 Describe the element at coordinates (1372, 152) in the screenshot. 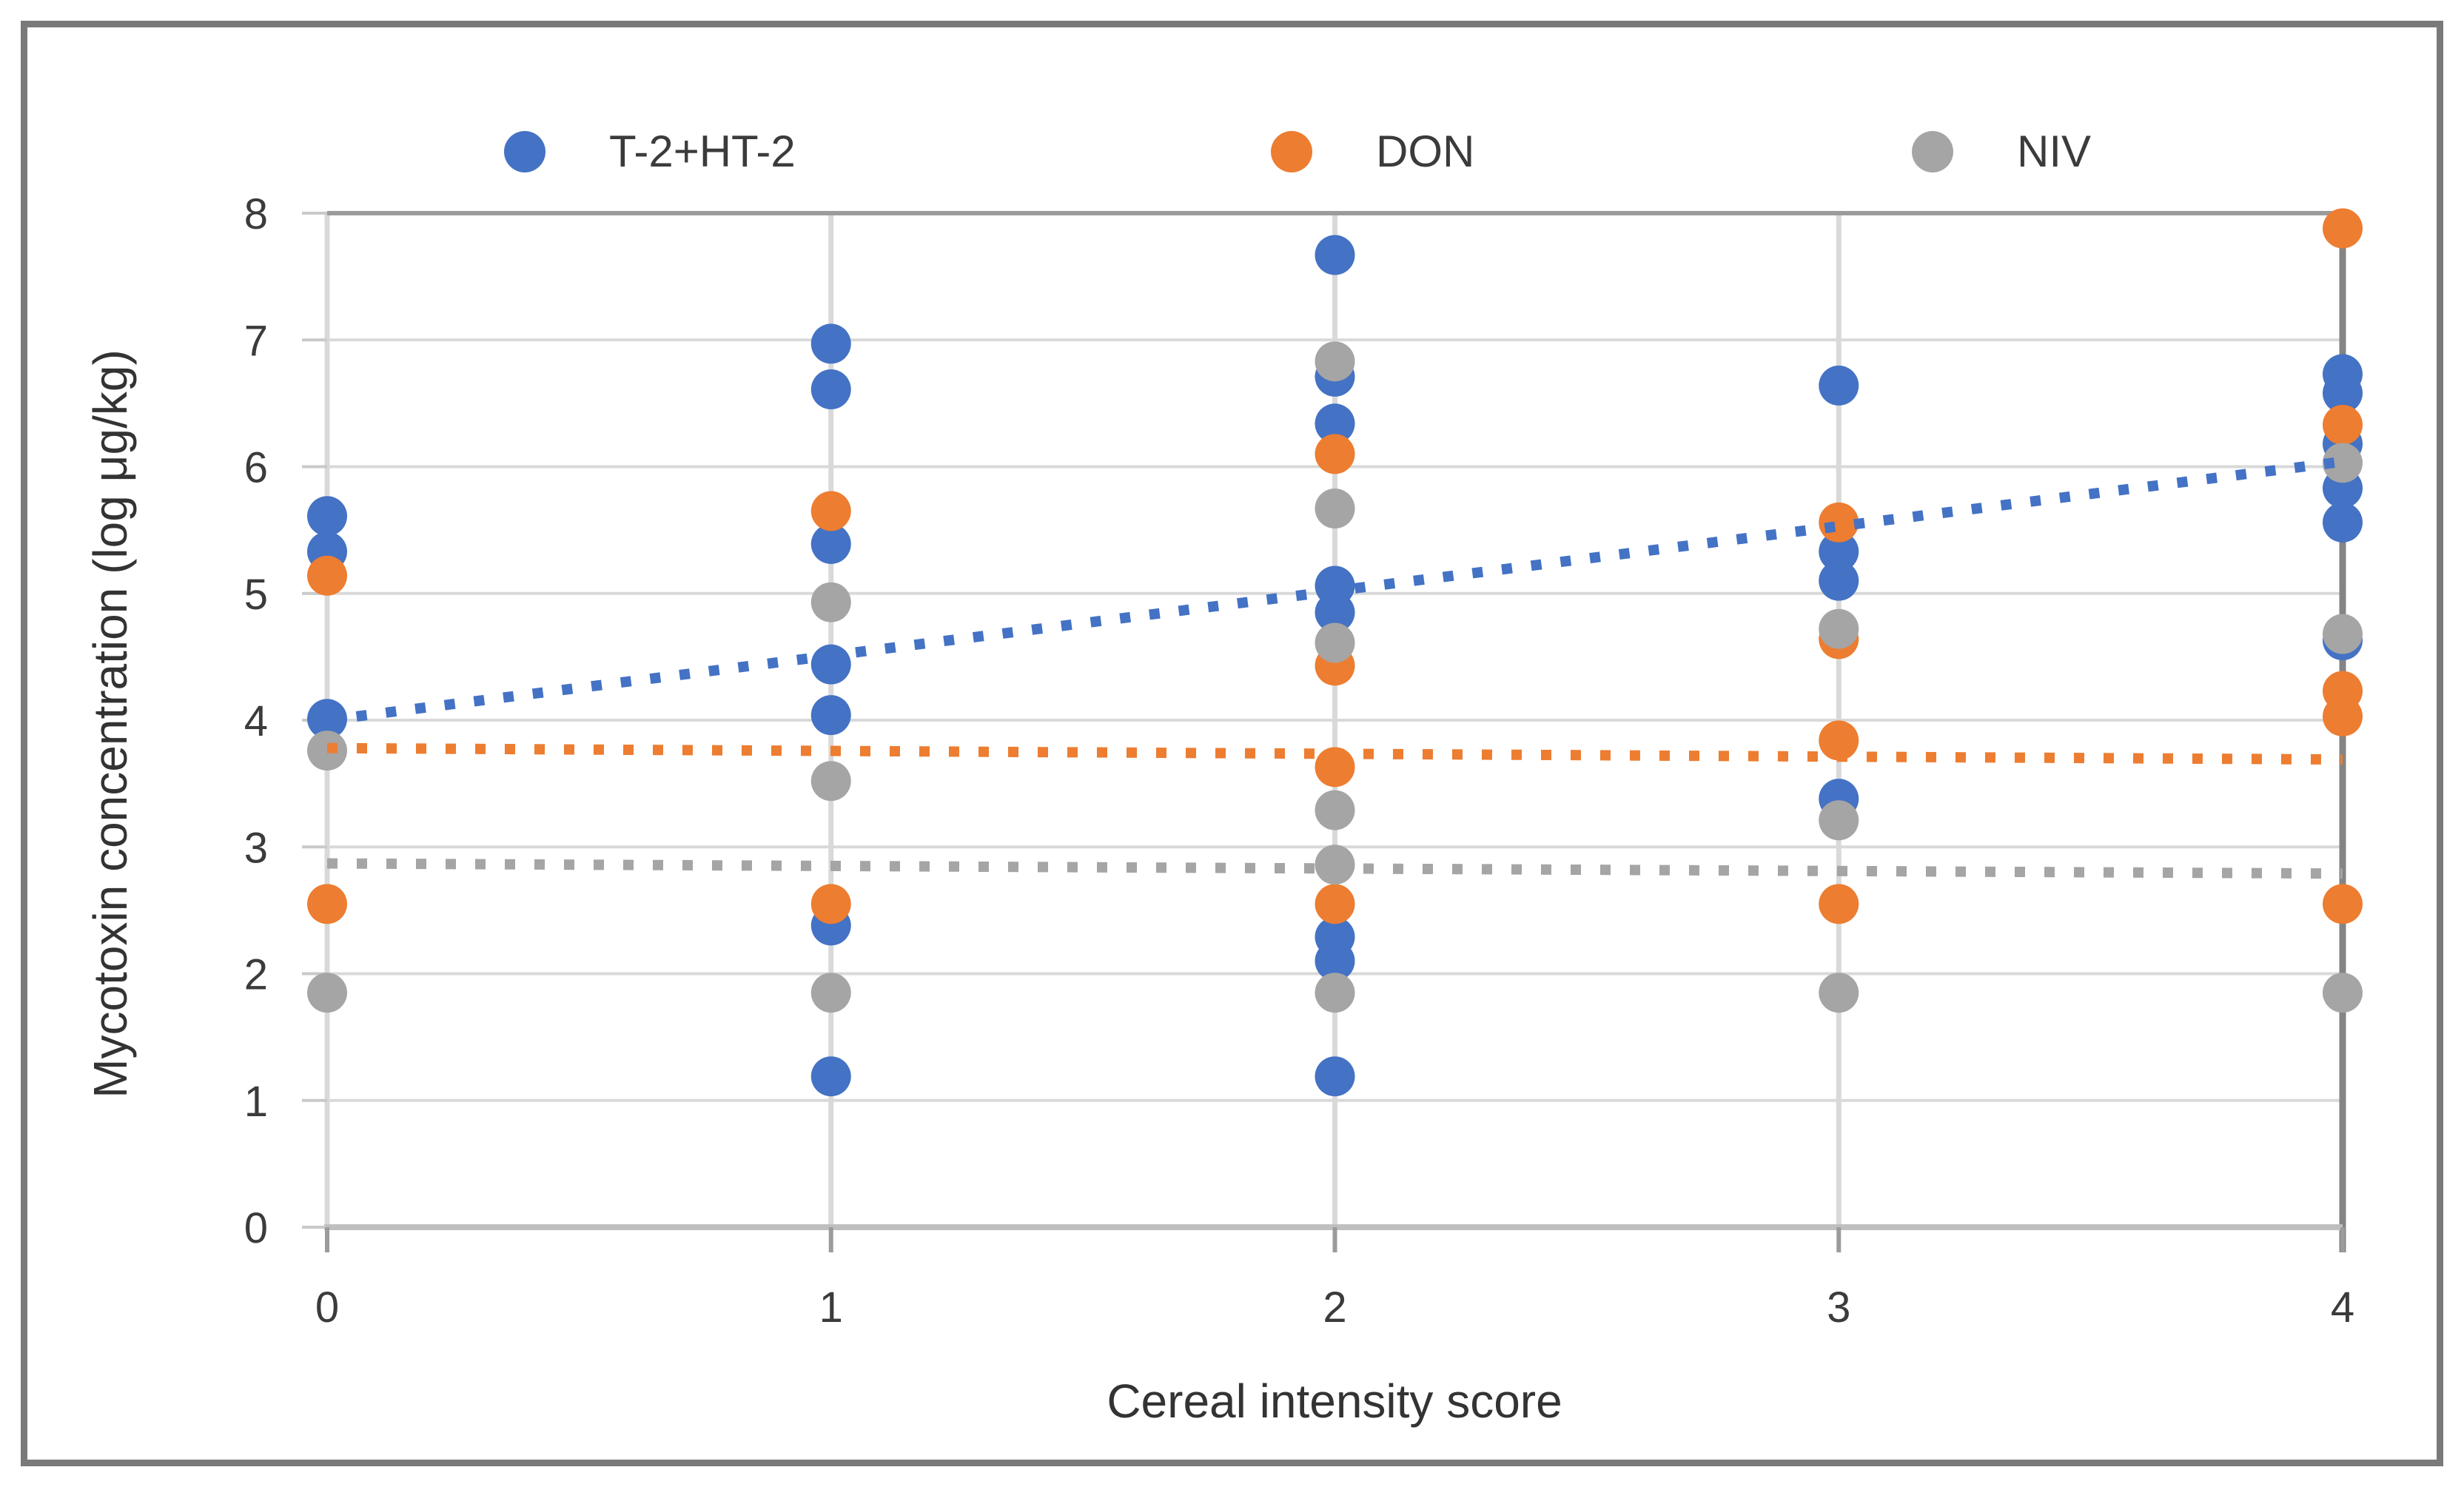

I see `legend-item-don: DON` at that location.